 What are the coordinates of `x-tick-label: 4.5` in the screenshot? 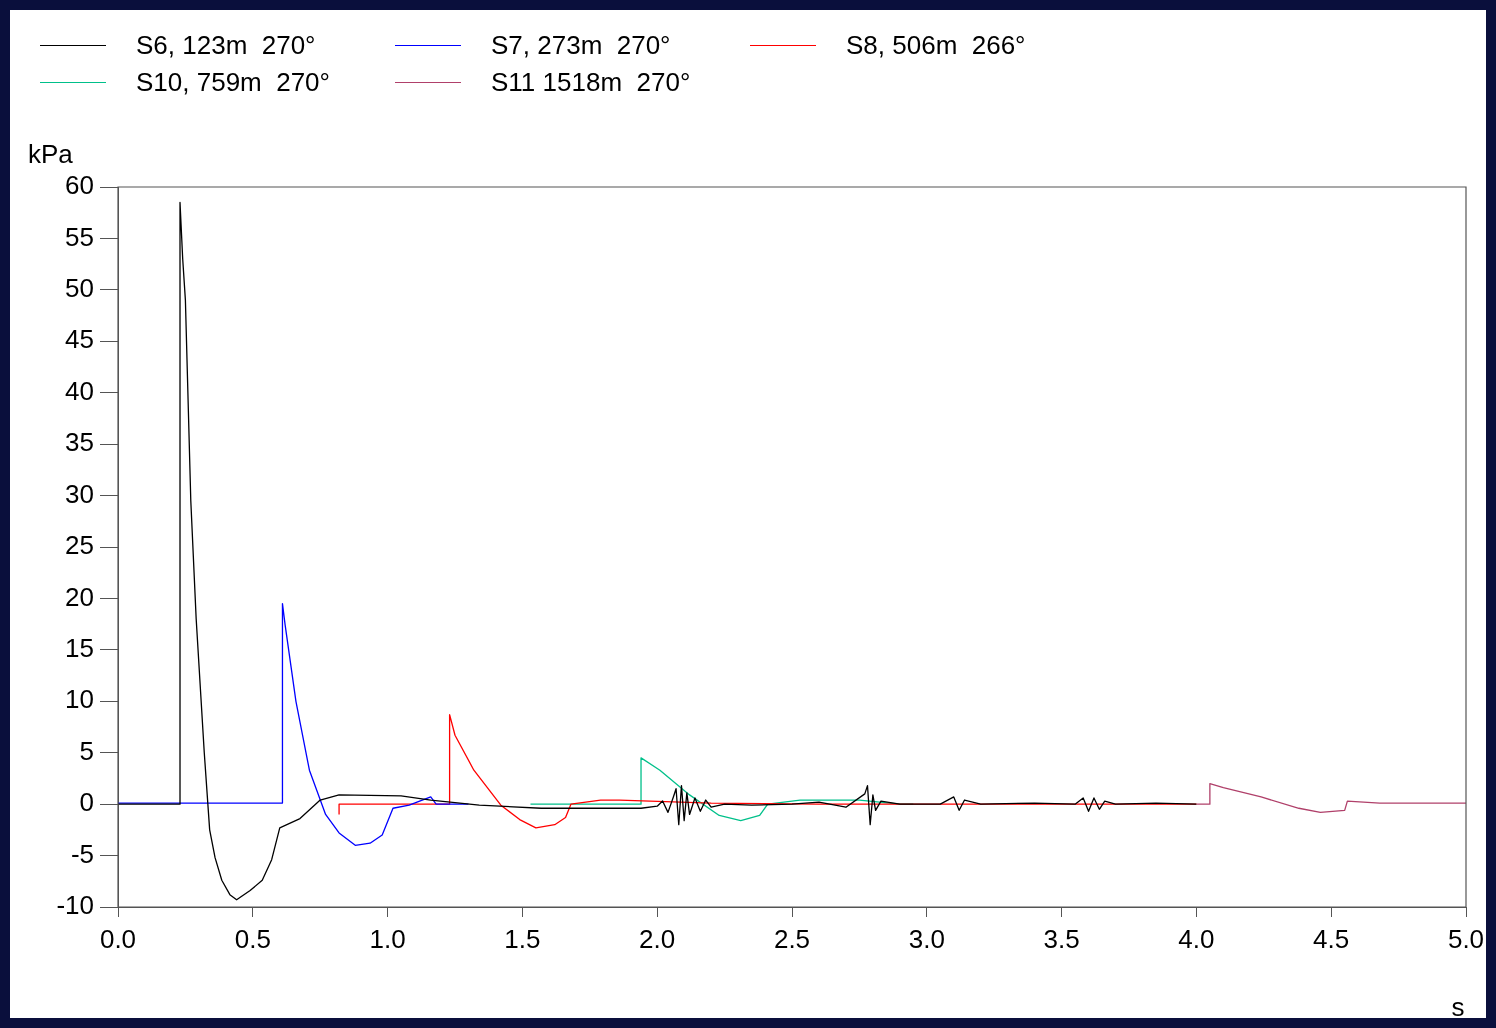 It's located at (1331, 938).